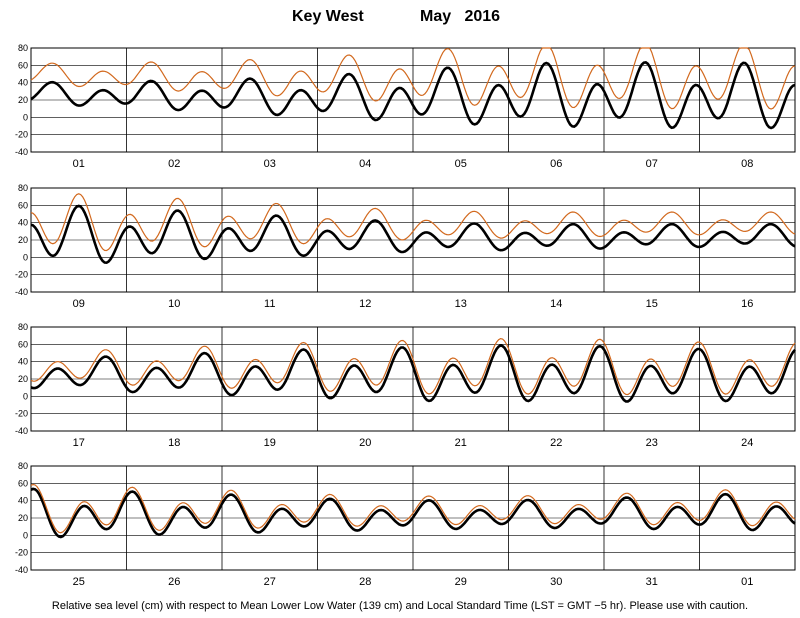 The height and width of the screenshot is (618, 800). What do you see at coordinates (270, 582) in the screenshot?
I see `day-label: 27` at bounding box center [270, 582].